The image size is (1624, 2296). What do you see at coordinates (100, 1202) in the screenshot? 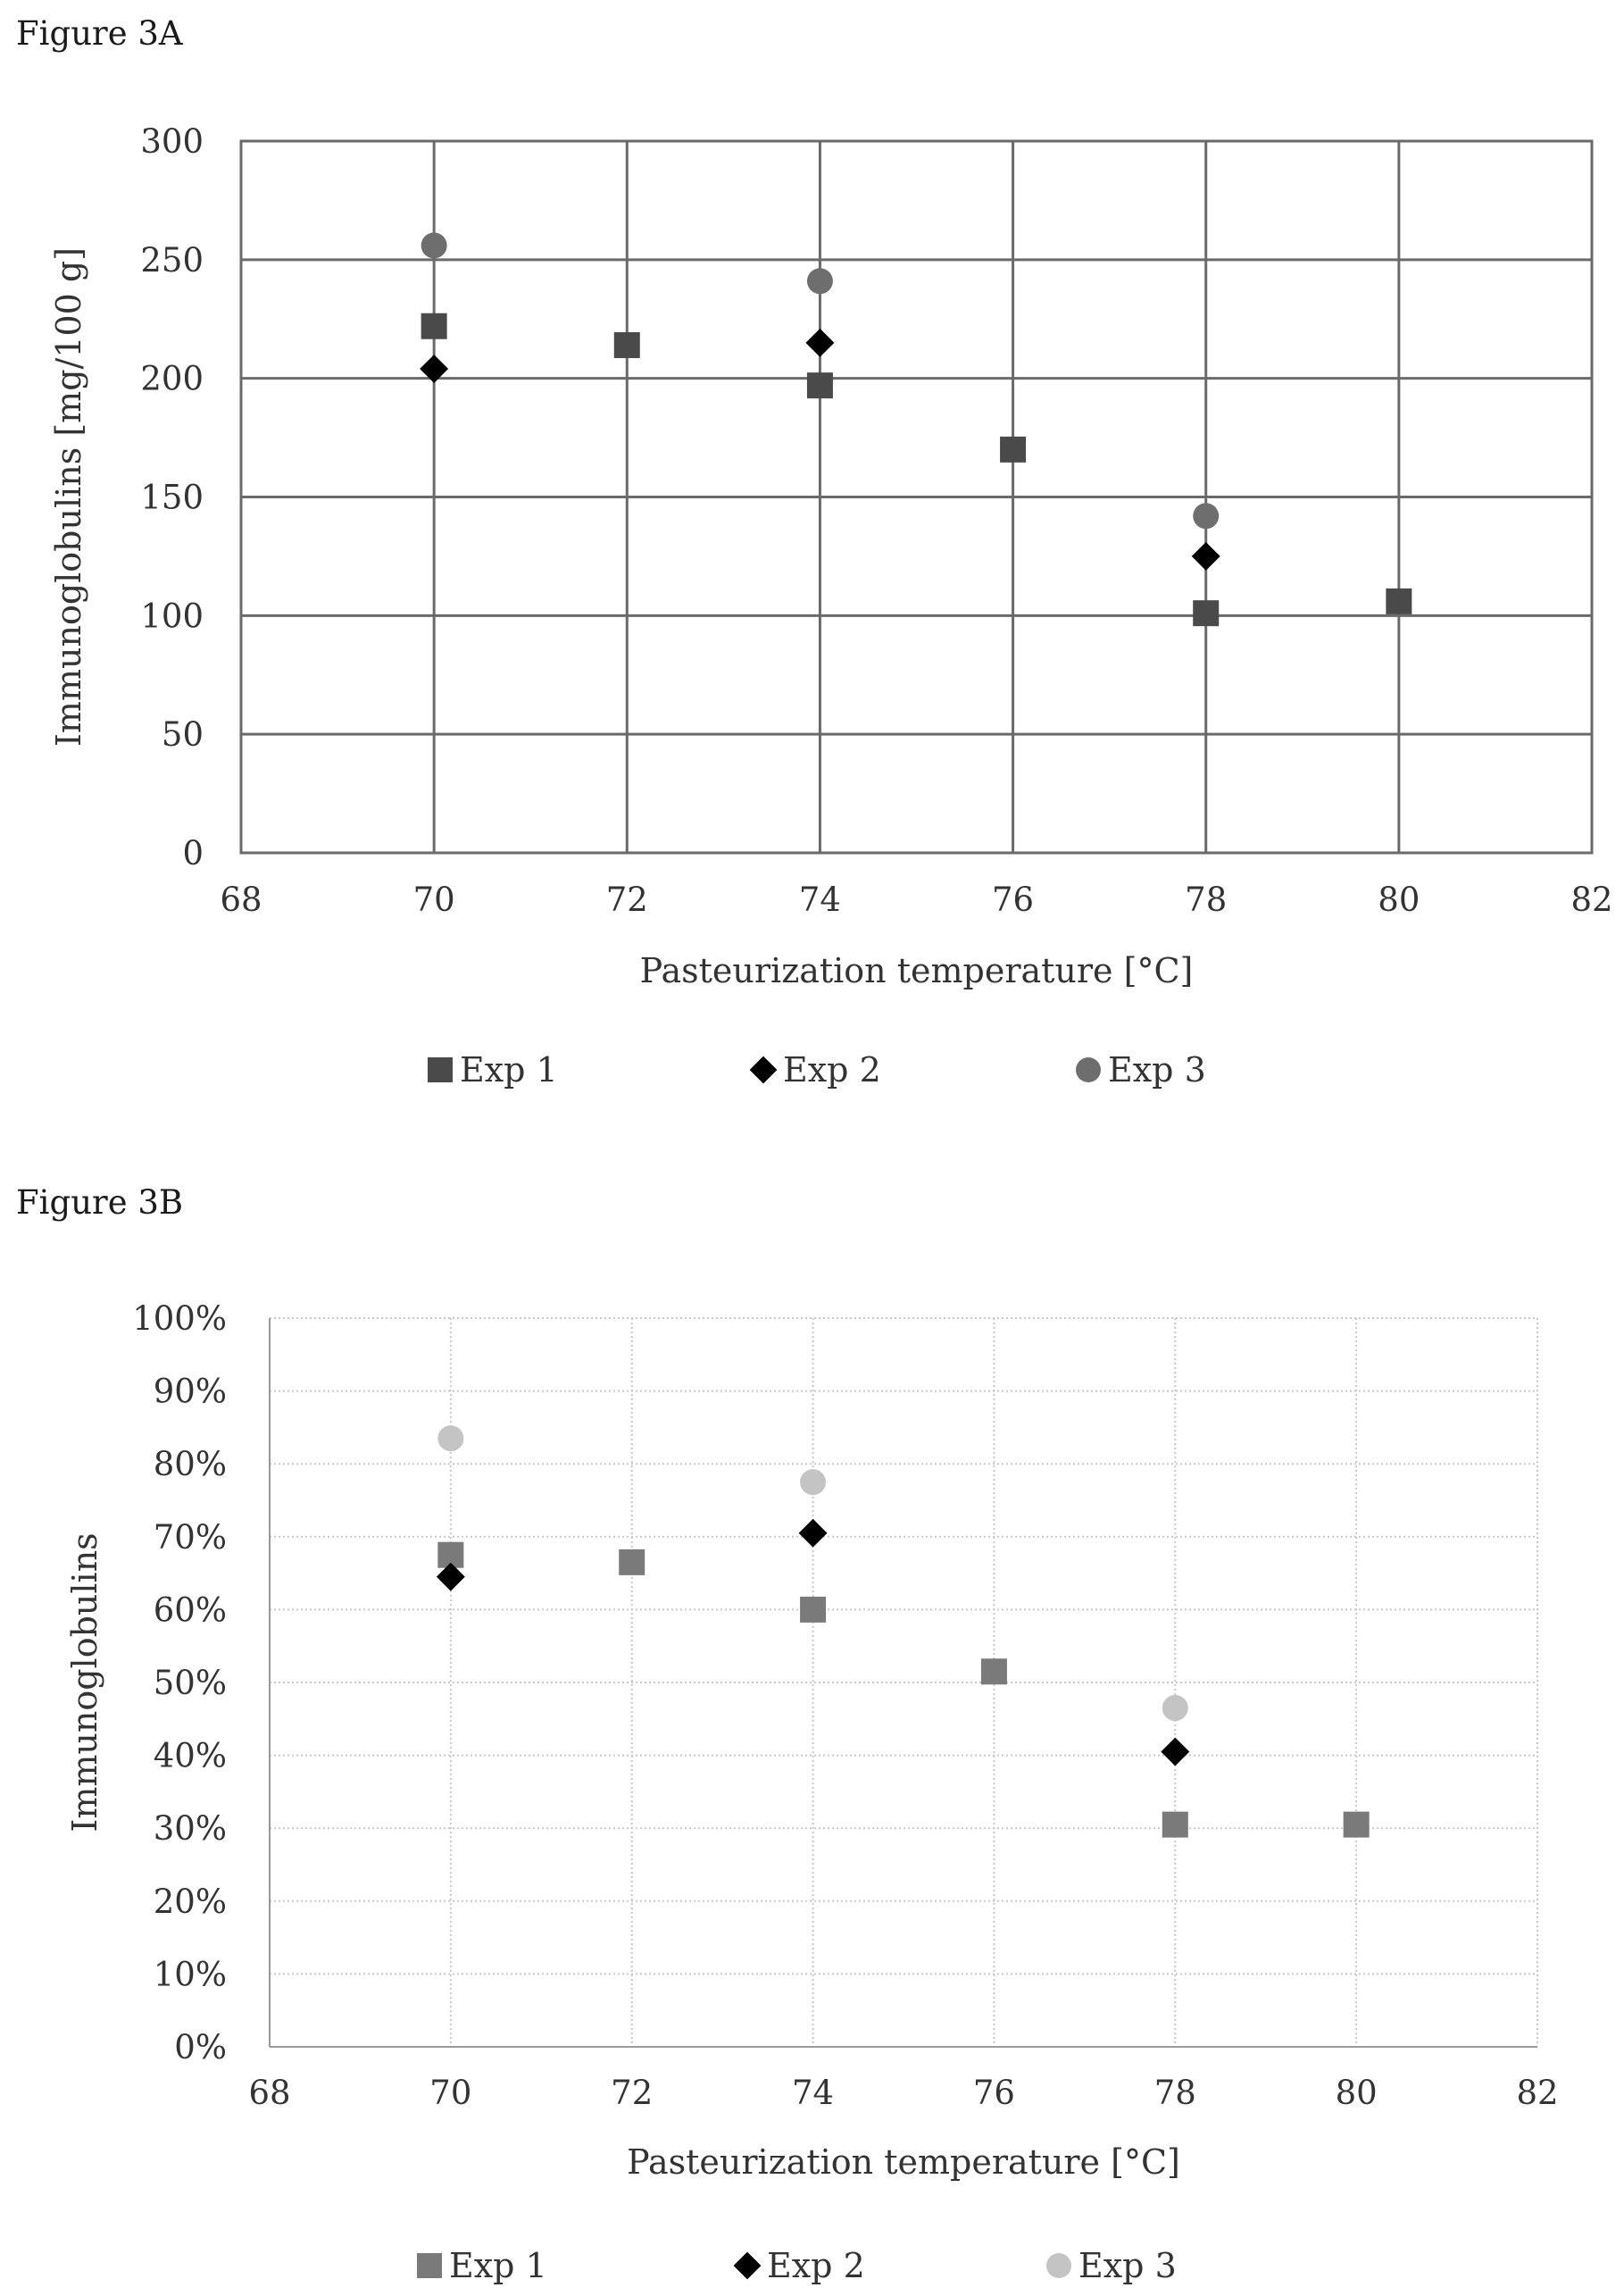
I see `figure-3b-label: Figure 3B` at bounding box center [100, 1202].